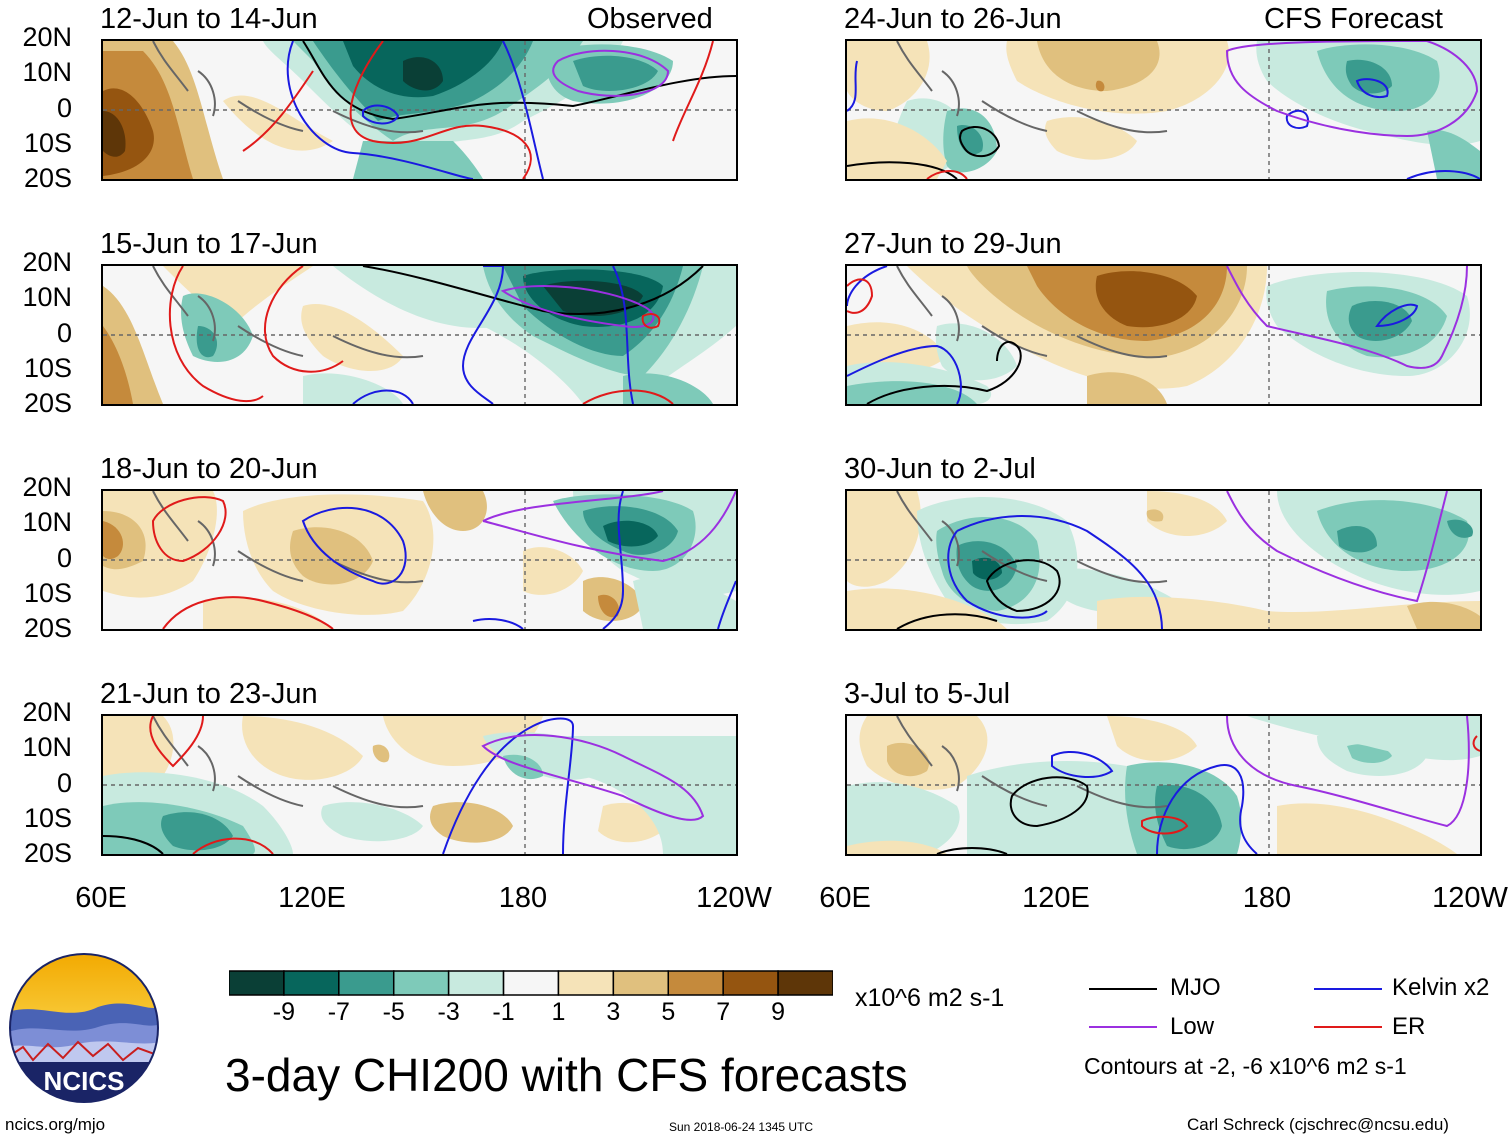 This screenshot has width=1510, height=1142. Describe the element at coordinates (940, 469) in the screenshot. I see `panel-title: 30-Jun to 2-Jul` at that location.